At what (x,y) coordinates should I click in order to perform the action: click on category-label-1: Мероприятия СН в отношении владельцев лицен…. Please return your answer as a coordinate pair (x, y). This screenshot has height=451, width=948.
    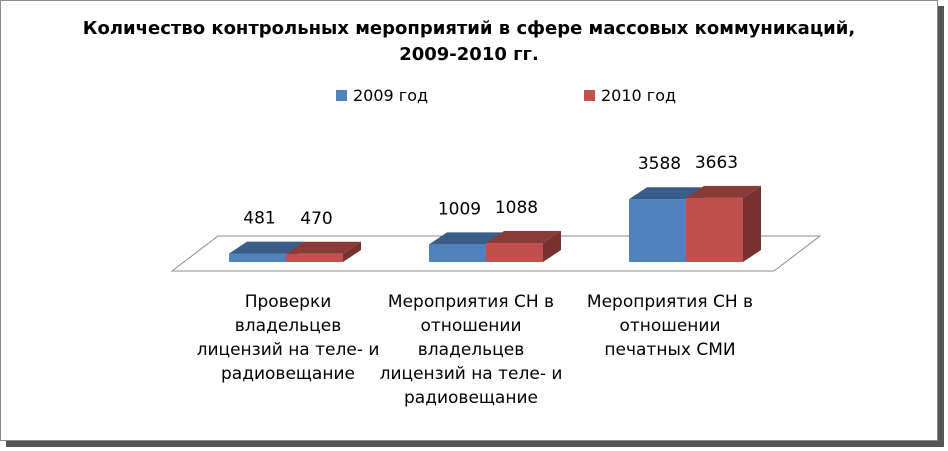
    Looking at the image, I should click on (471, 350).